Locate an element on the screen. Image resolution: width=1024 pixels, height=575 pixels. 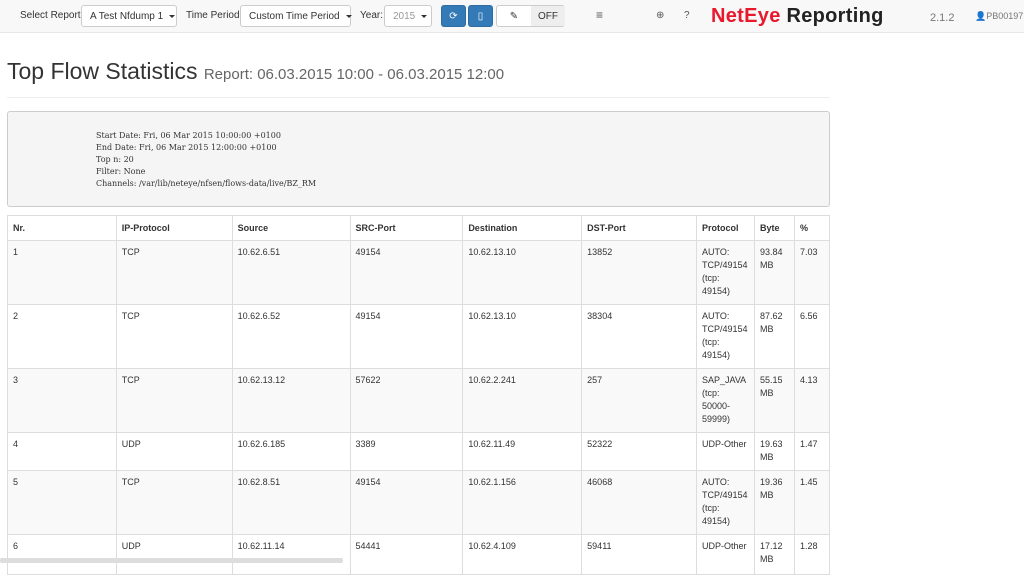
time-period-value: Custom Time Period is located at coordinates (294, 16).